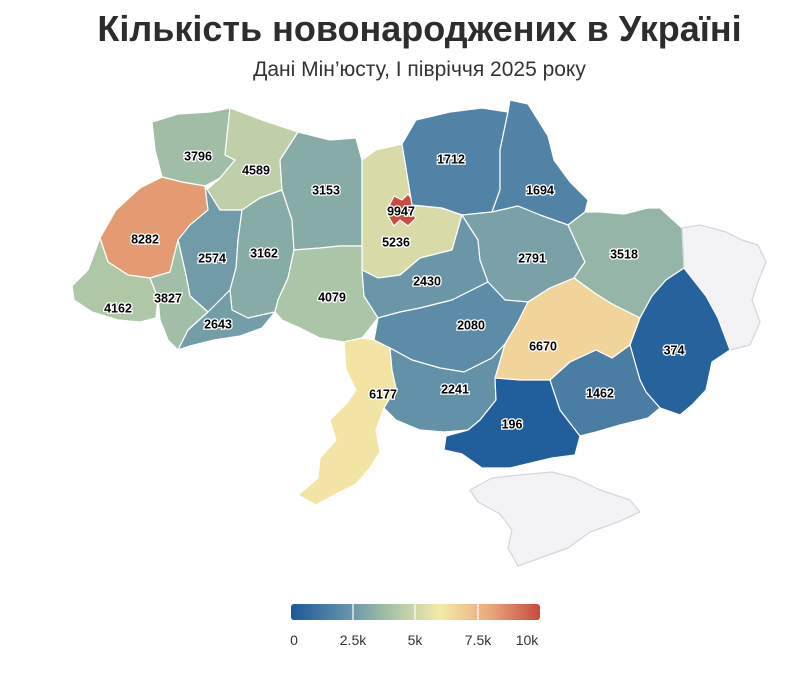 This screenshot has width=811, height=677. Describe the element at coordinates (471, 325) in the screenshot. I see `label-kirovohrad: 2080` at that location.